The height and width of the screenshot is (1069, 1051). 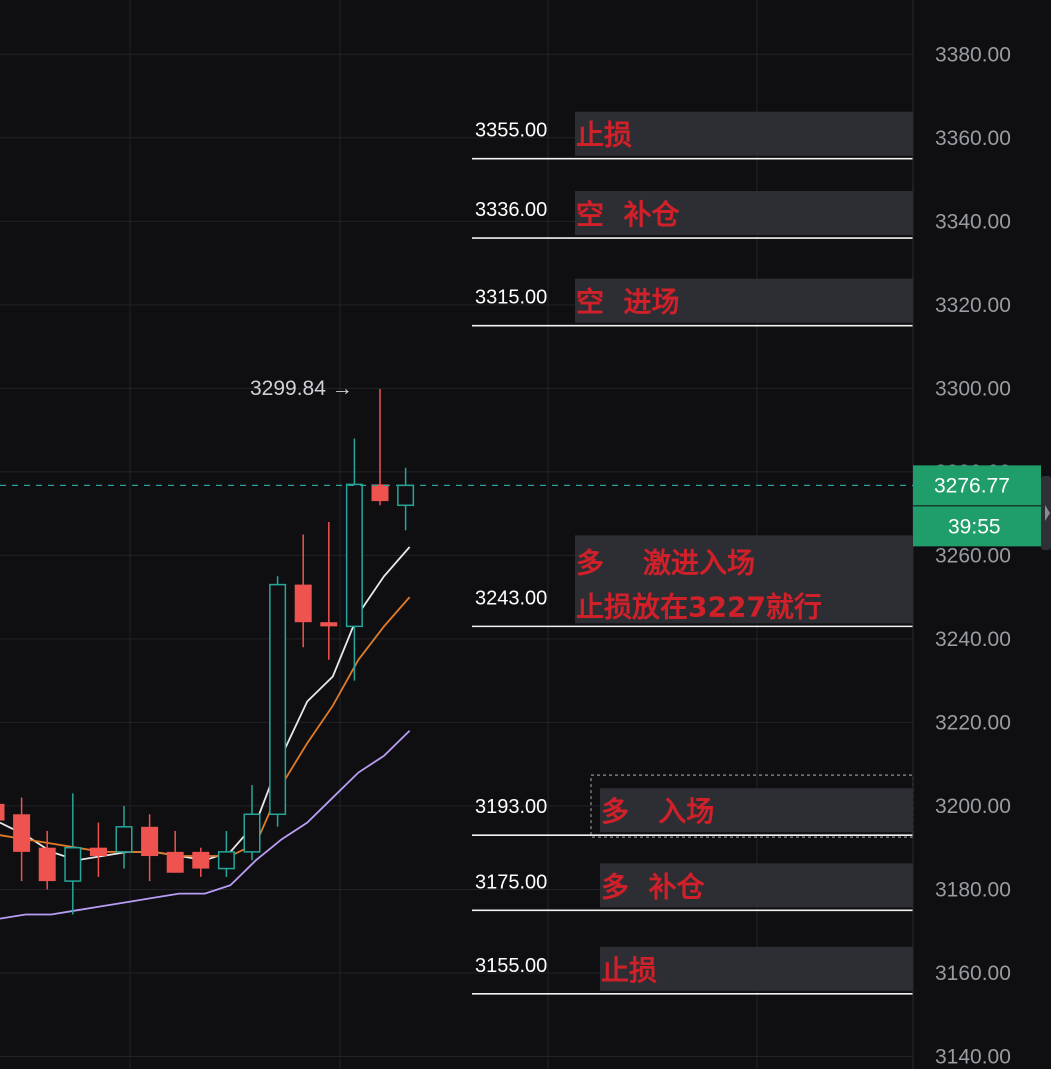 I want to click on level-label-text: 多 补仓, so click(x=653, y=886).